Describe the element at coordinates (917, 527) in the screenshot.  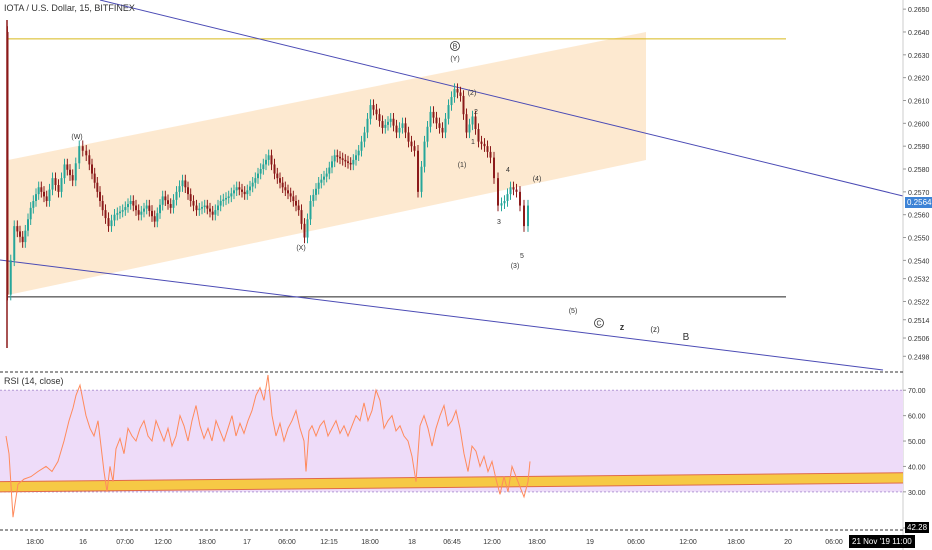
I see `rsi-value-tag: 42.28` at that location.